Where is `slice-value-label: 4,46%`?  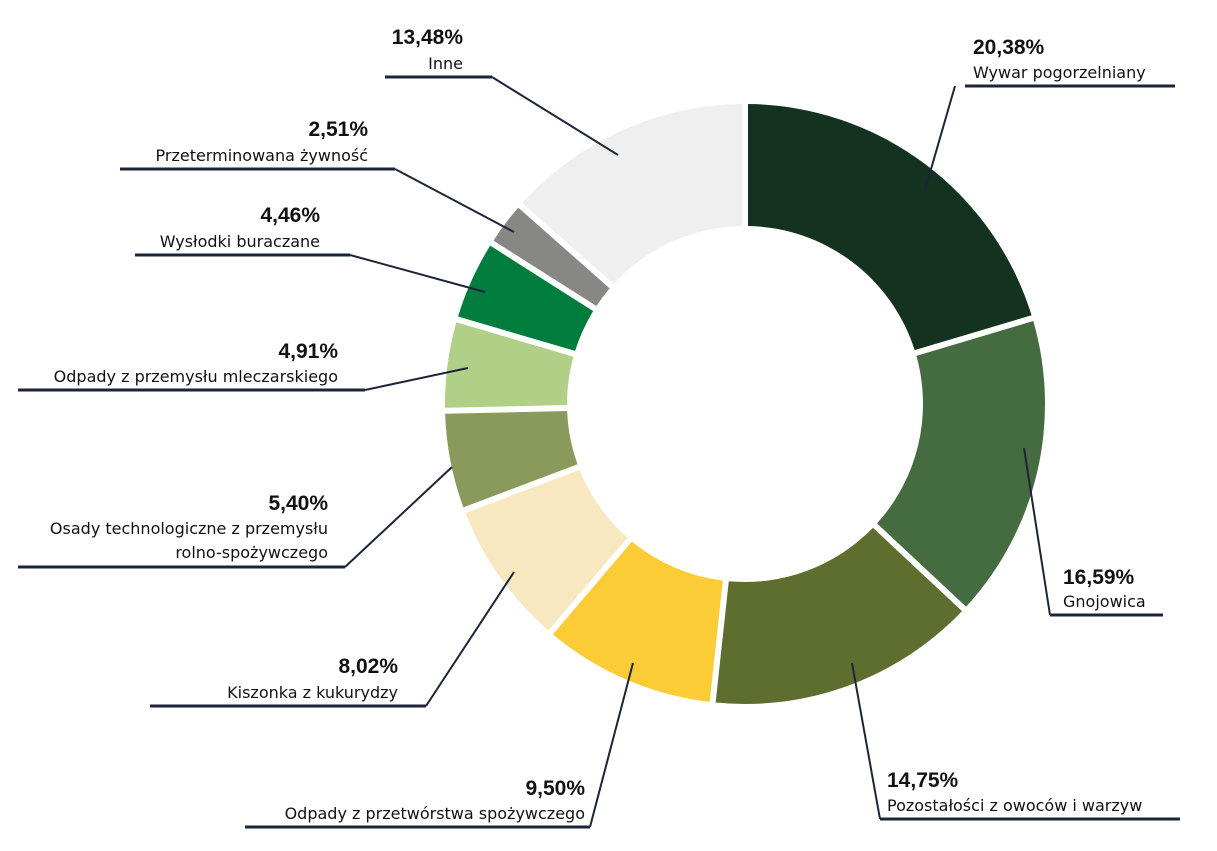
slice-value-label: 4,46% is located at coordinates (290, 215).